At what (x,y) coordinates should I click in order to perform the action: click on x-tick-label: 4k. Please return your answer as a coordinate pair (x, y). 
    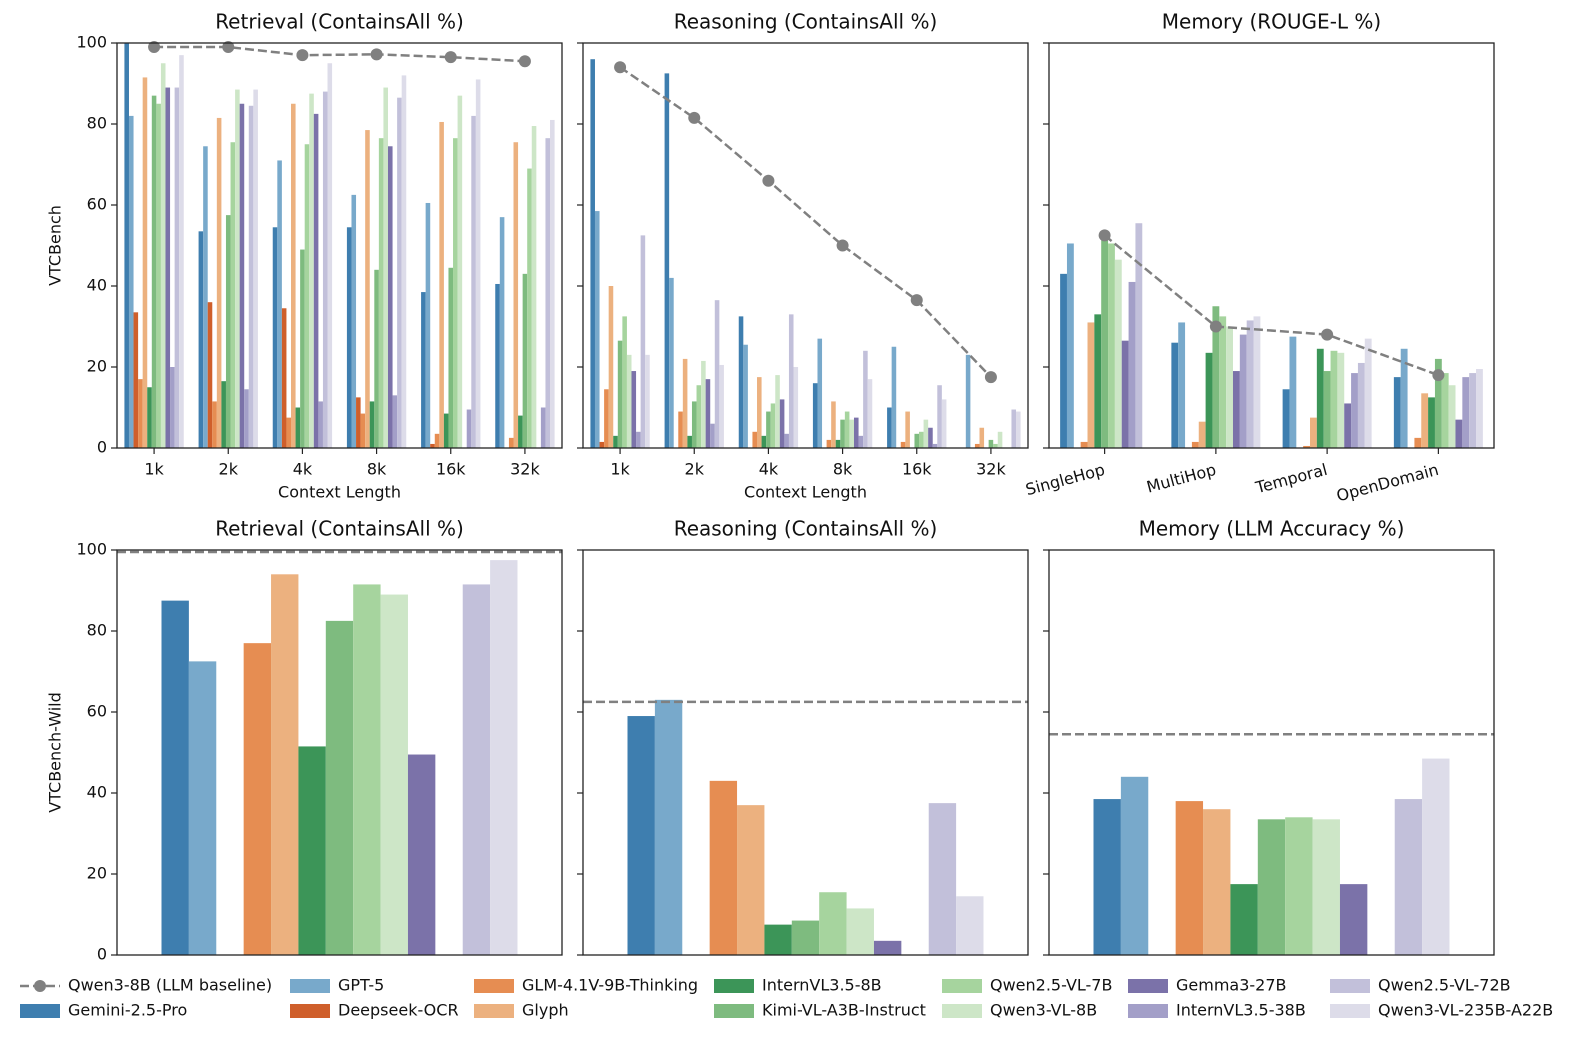
    Looking at the image, I should click on (303, 469).